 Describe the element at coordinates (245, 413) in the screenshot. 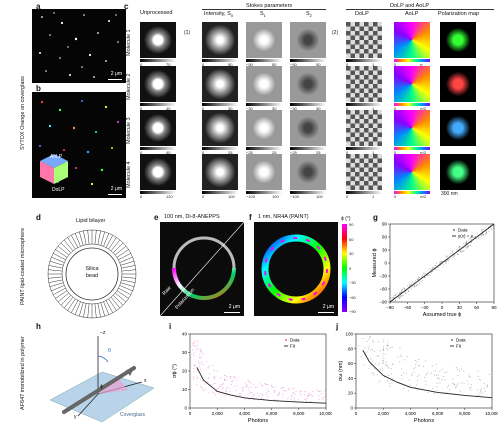

I see `x-tick-label: 4,000` at that location.